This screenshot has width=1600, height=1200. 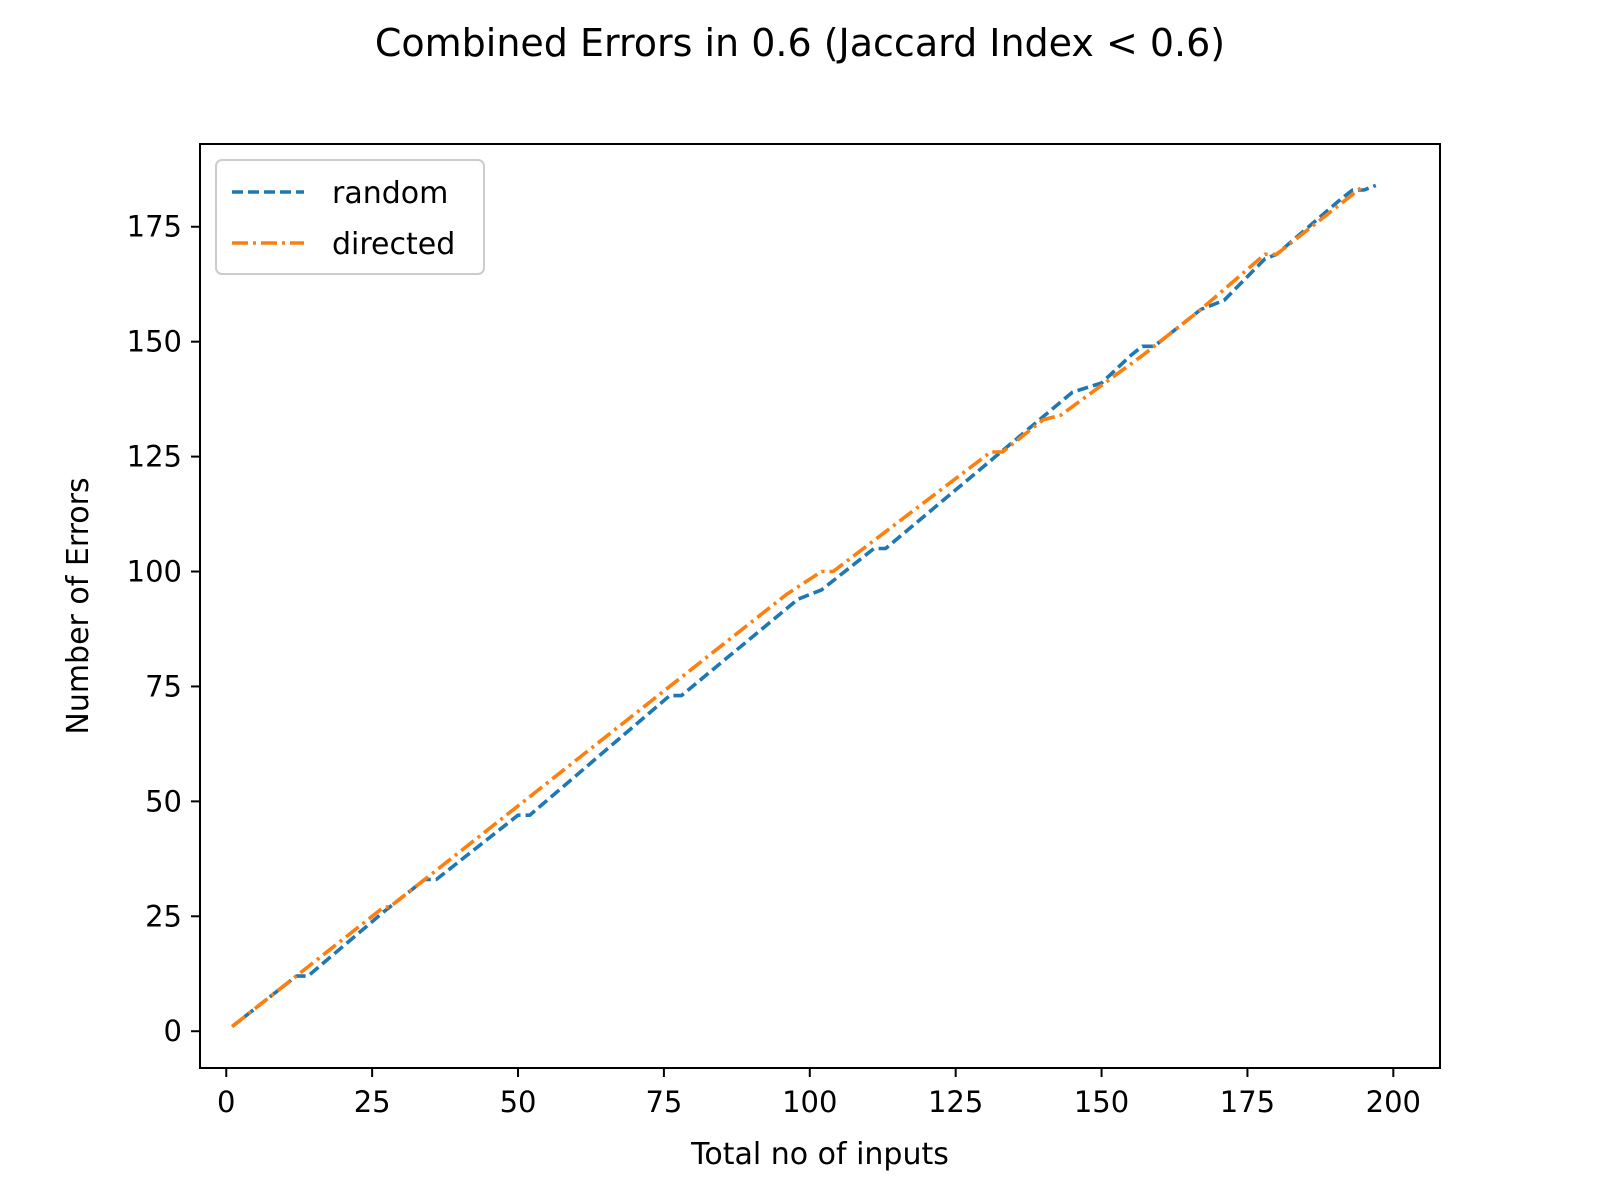 What do you see at coordinates (173, 1031) in the screenshot?
I see `y-tick-label: 0` at bounding box center [173, 1031].